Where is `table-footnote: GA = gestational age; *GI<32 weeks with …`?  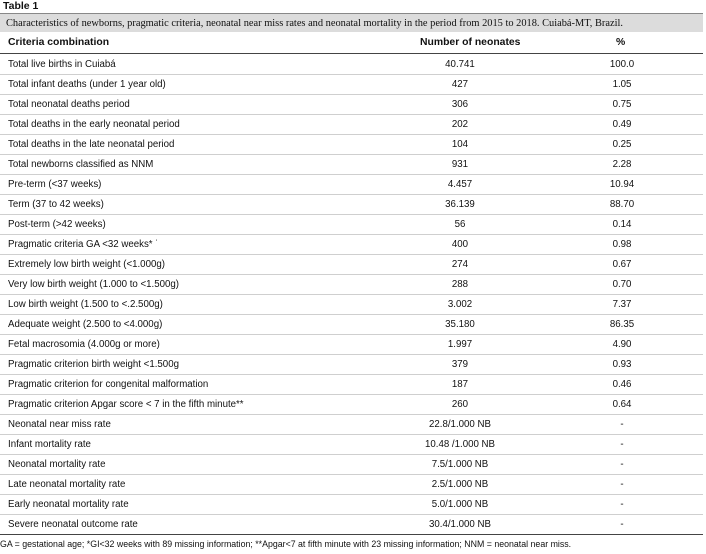
table-footnote: GA = gestational age; *GI<32 weeks with … is located at coordinates (286, 544).